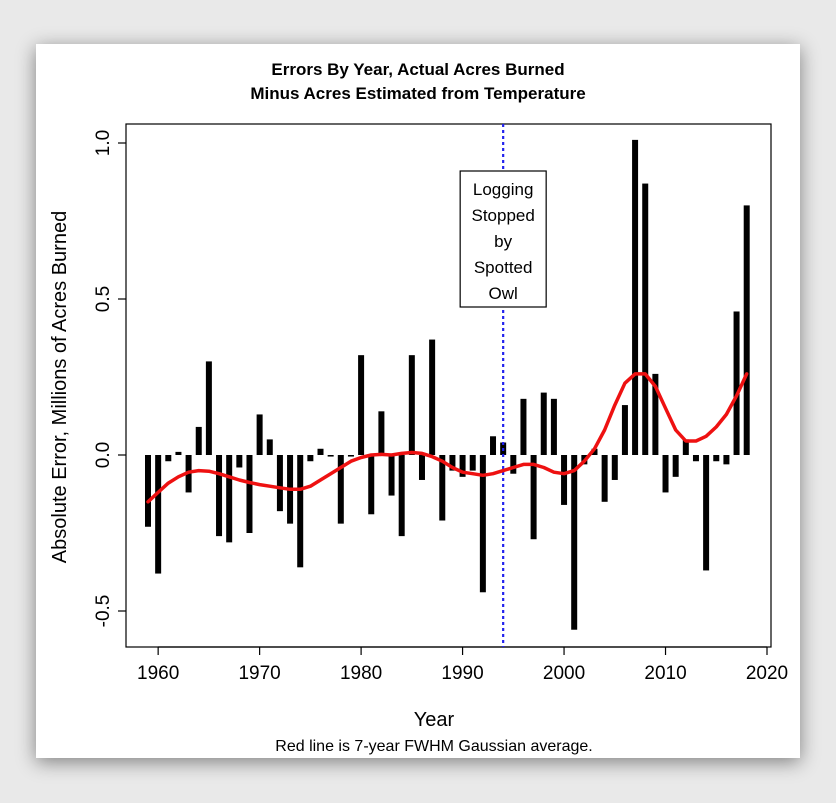 This screenshot has height=803, width=836. I want to click on annotation-line: Logging, so click(503, 189).